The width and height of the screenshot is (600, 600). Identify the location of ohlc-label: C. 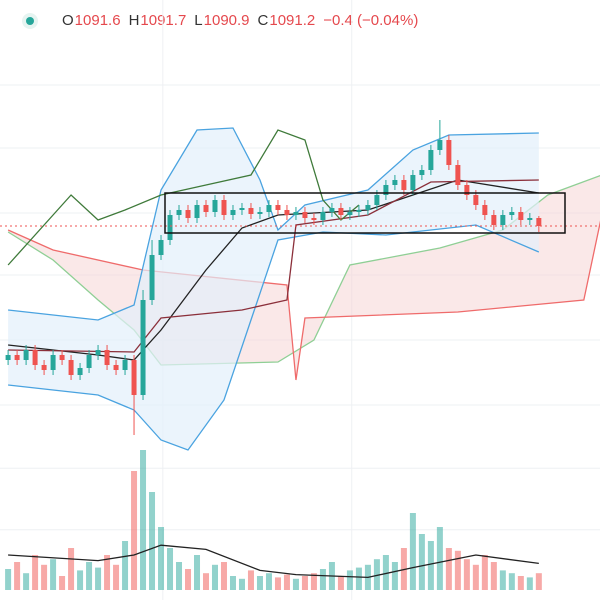
(263, 20).